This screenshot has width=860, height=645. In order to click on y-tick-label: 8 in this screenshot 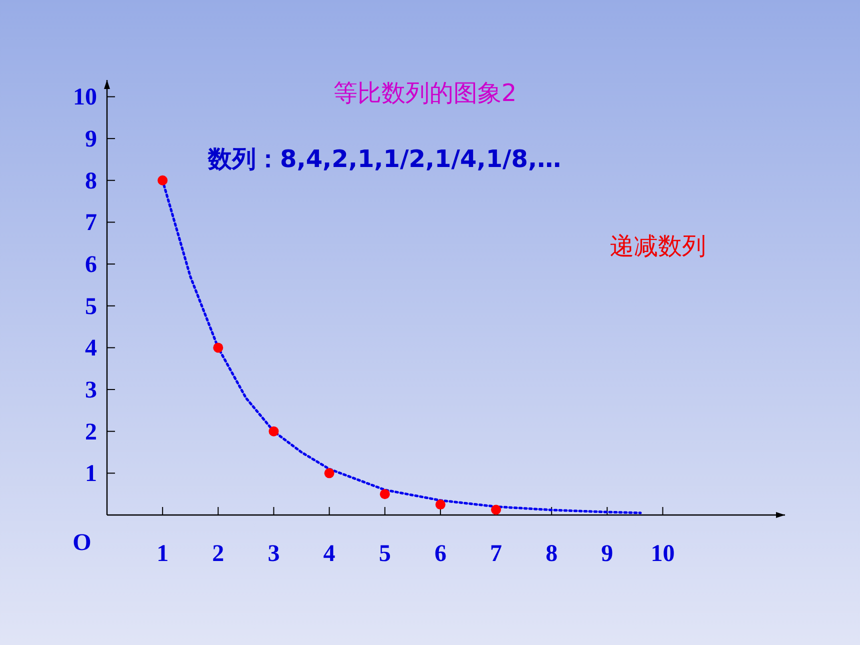, I will do `click(91, 181)`.